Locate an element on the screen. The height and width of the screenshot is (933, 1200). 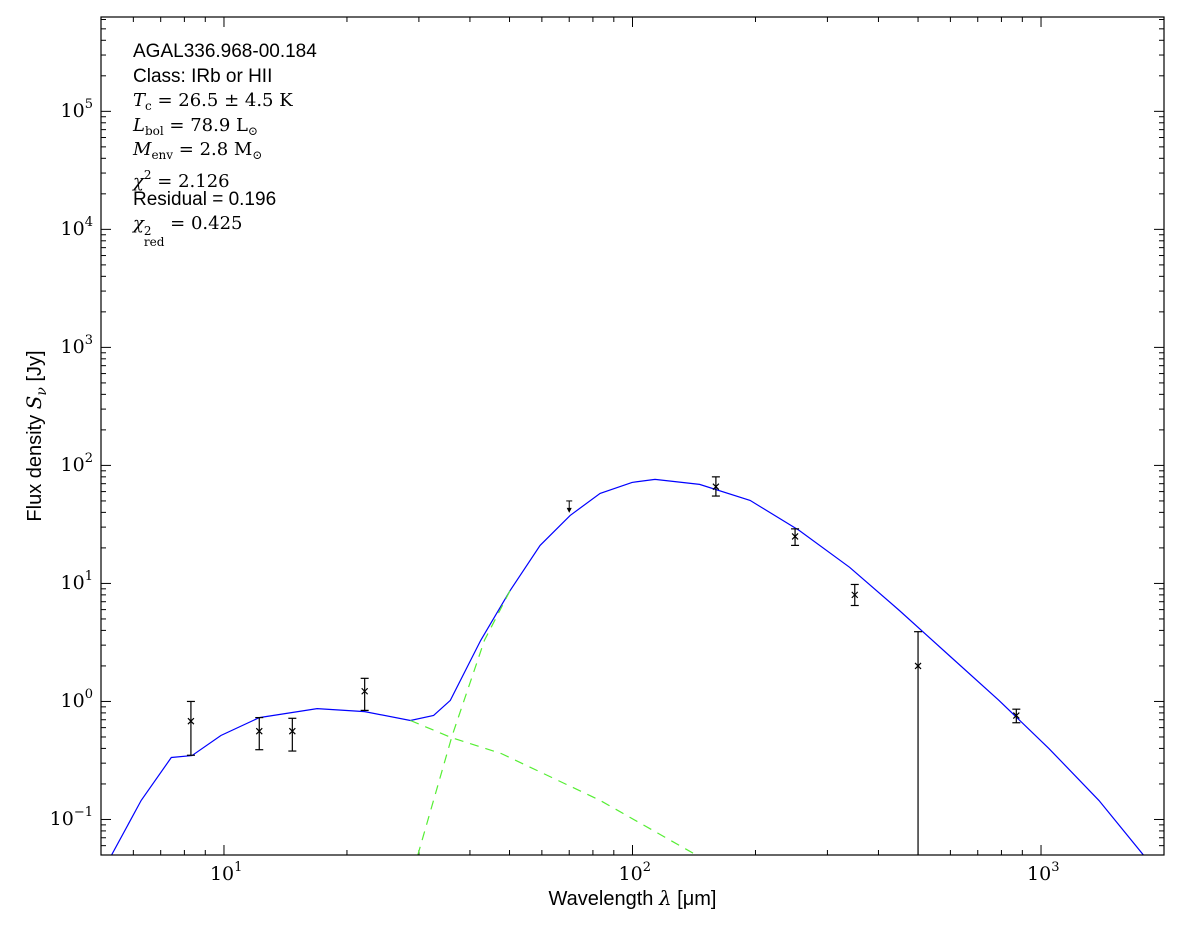
source-name: AGAL336.968-00.184 is located at coordinates (225, 51).